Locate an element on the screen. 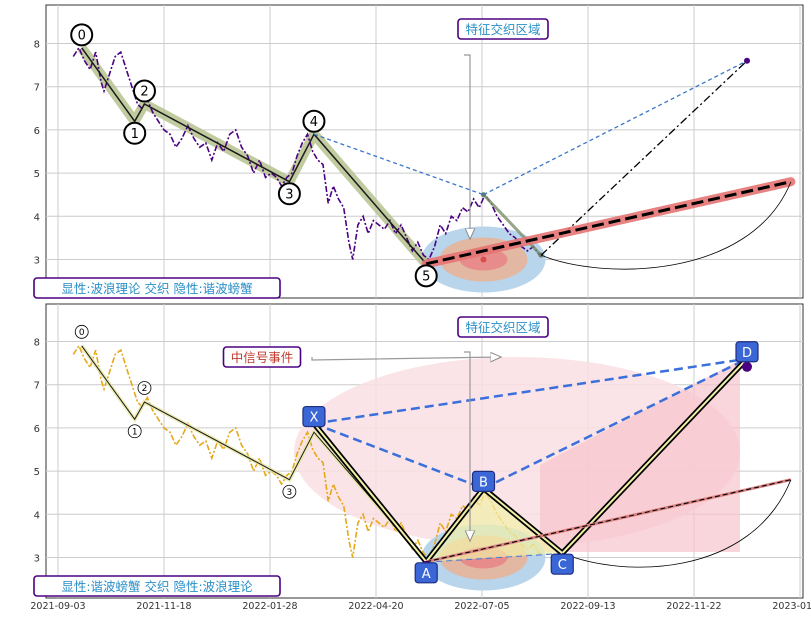 This screenshot has height=617, width=811. harmonic-label-X-text: X is located at coordinates (313, 418).